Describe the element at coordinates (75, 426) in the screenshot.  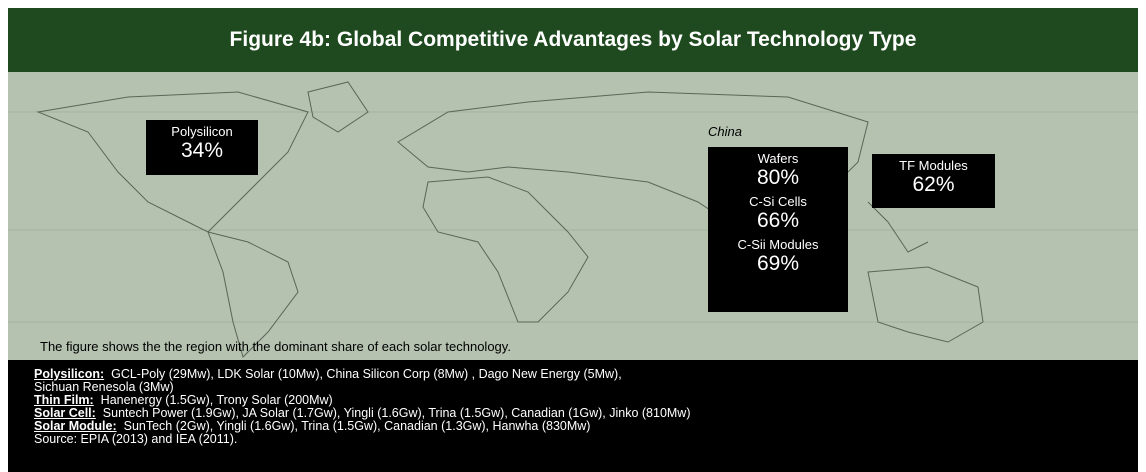
I see `footer-label: Solar Module:` at that location.